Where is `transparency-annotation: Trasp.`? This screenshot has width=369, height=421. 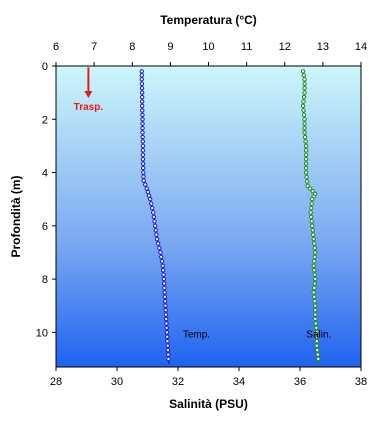 transparency-annotation: Trasp. is located at coordinates (89, 90).